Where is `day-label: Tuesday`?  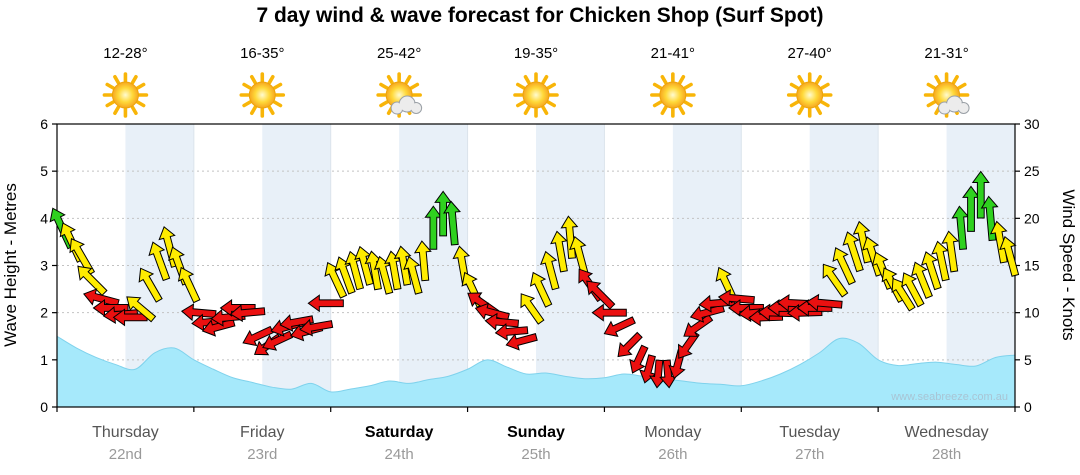
day-label: Tuesday is located at coordinates (809, 432).